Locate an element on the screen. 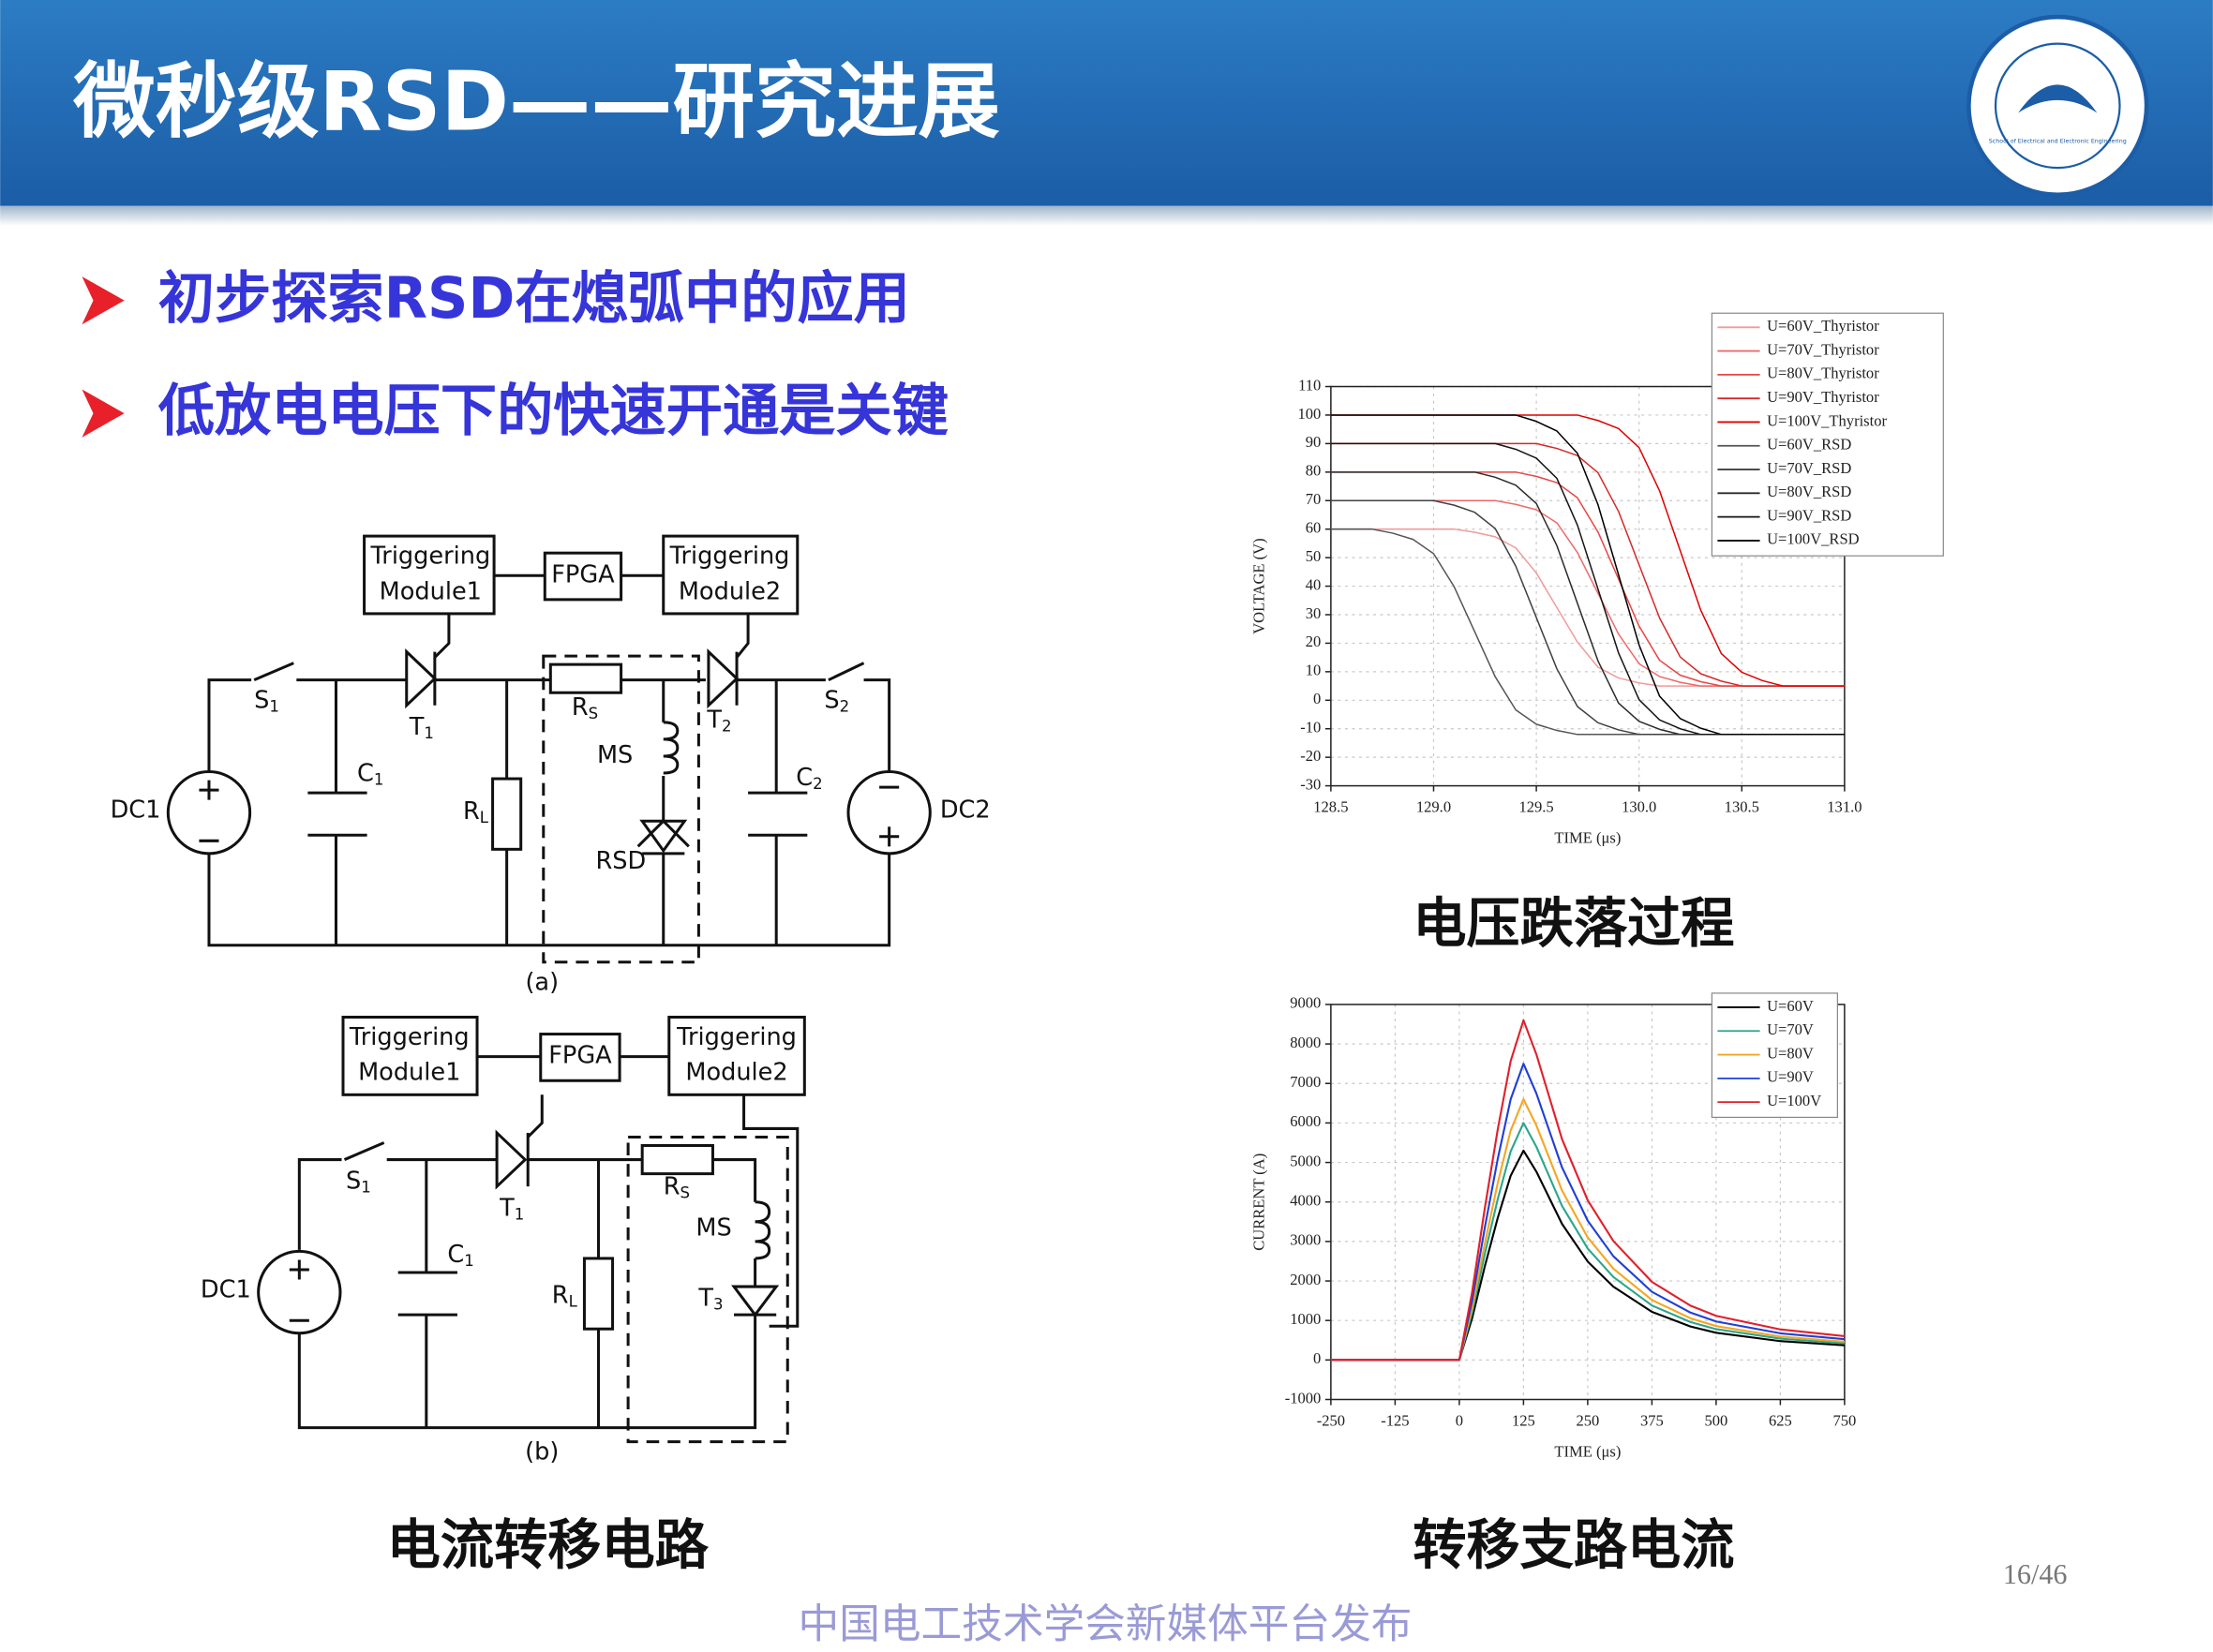 The image size is (2213, 1652). y-tick-label: 110 is located at coordinates (1309, 385).